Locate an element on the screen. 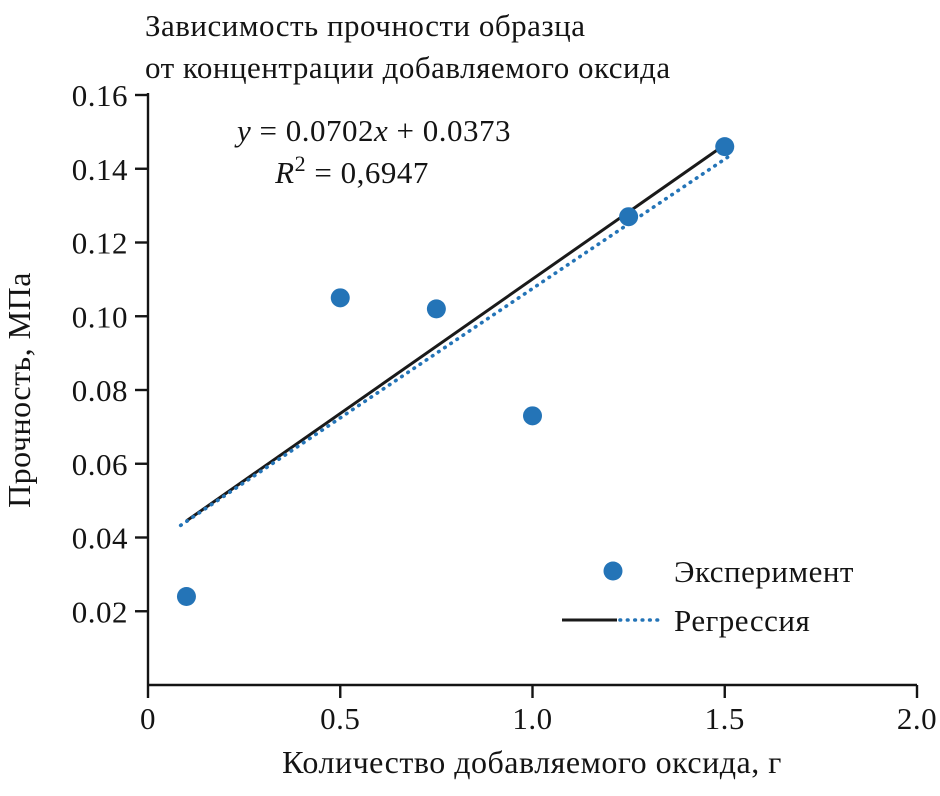  y-tick-label: 0.04 is located at coordinates (100, 538).